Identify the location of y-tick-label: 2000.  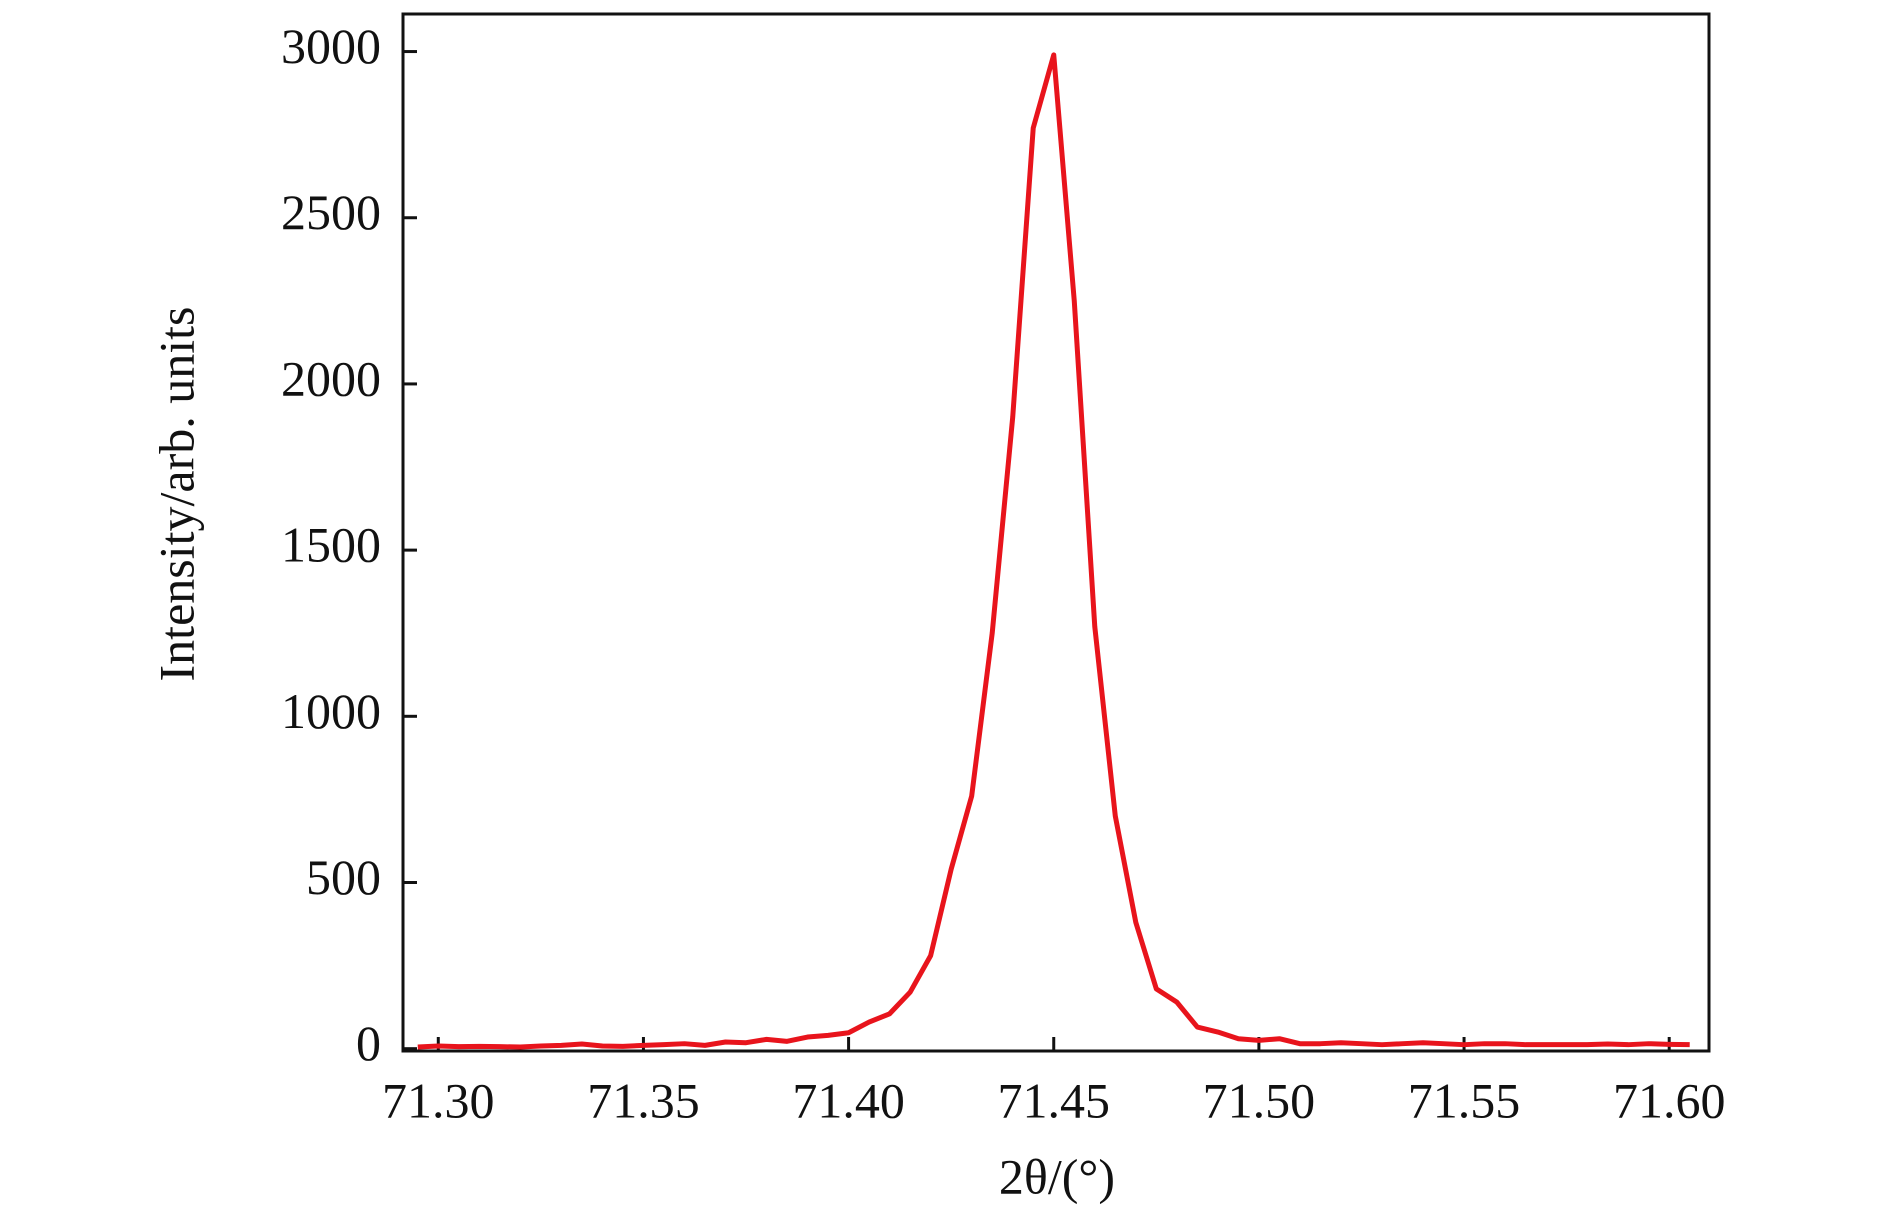
(331, 378).